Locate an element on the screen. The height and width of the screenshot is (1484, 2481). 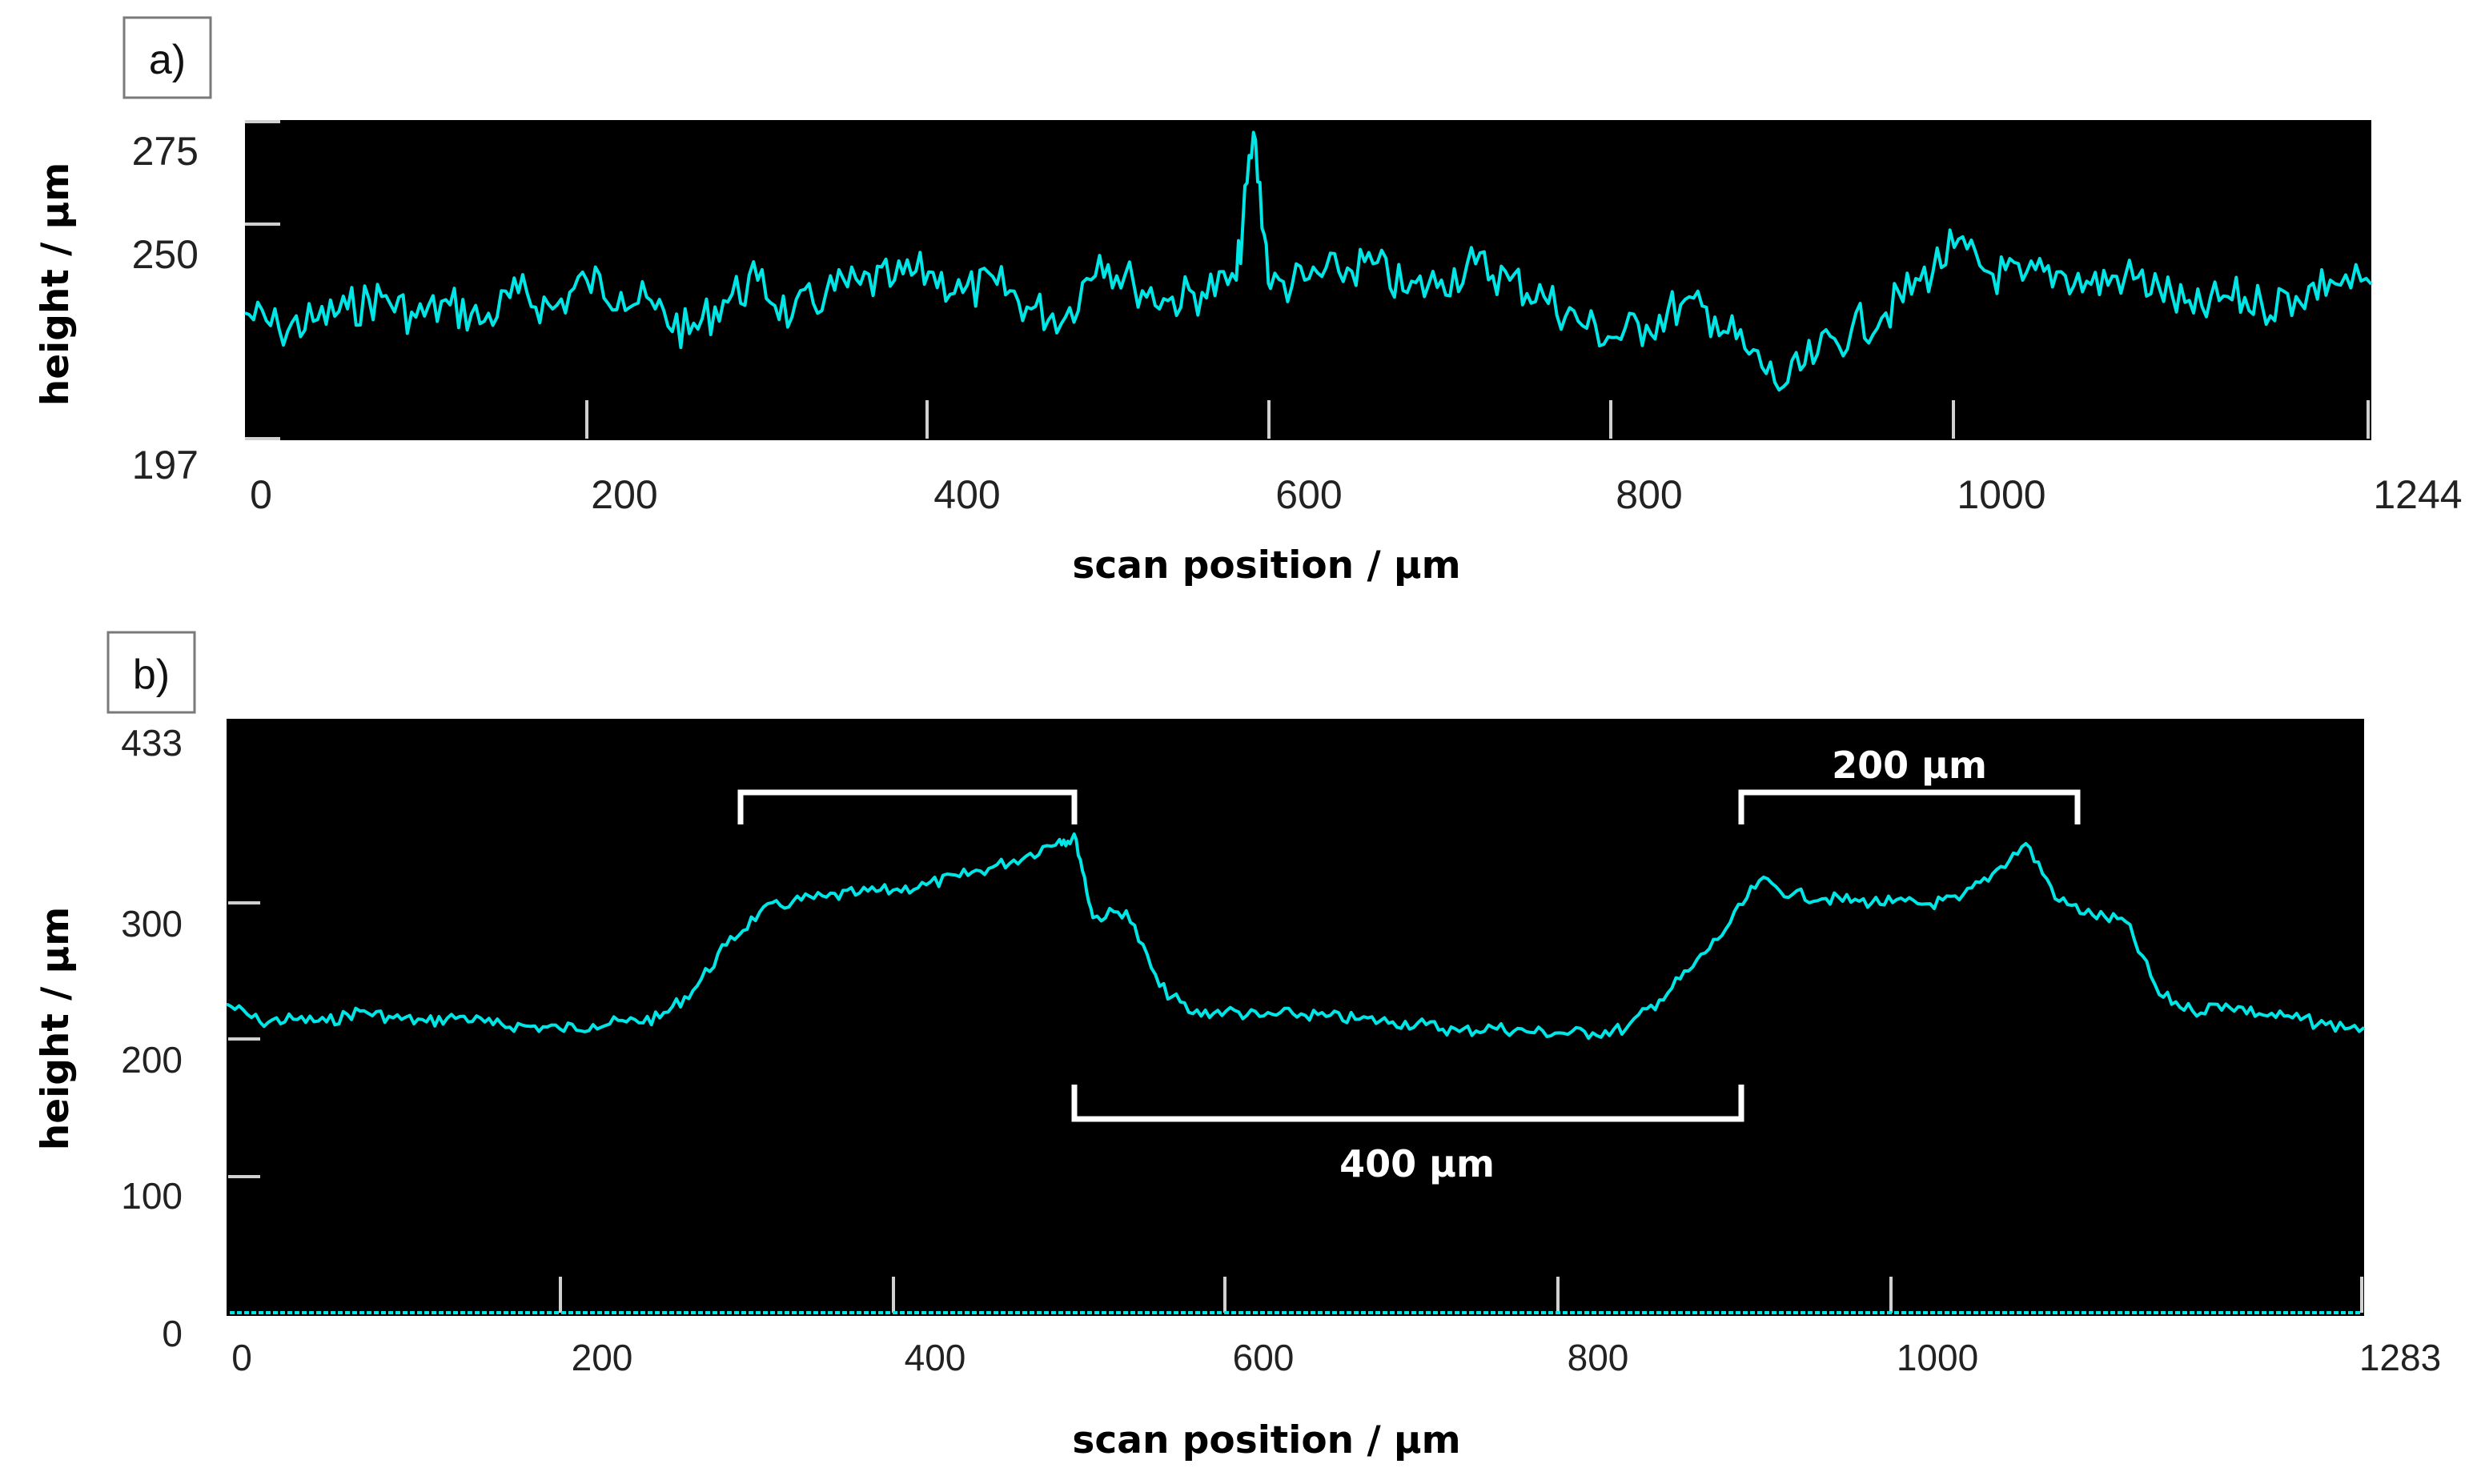
panel-b-y-axis-title: height / µm is located at coordinates (56, 1028).